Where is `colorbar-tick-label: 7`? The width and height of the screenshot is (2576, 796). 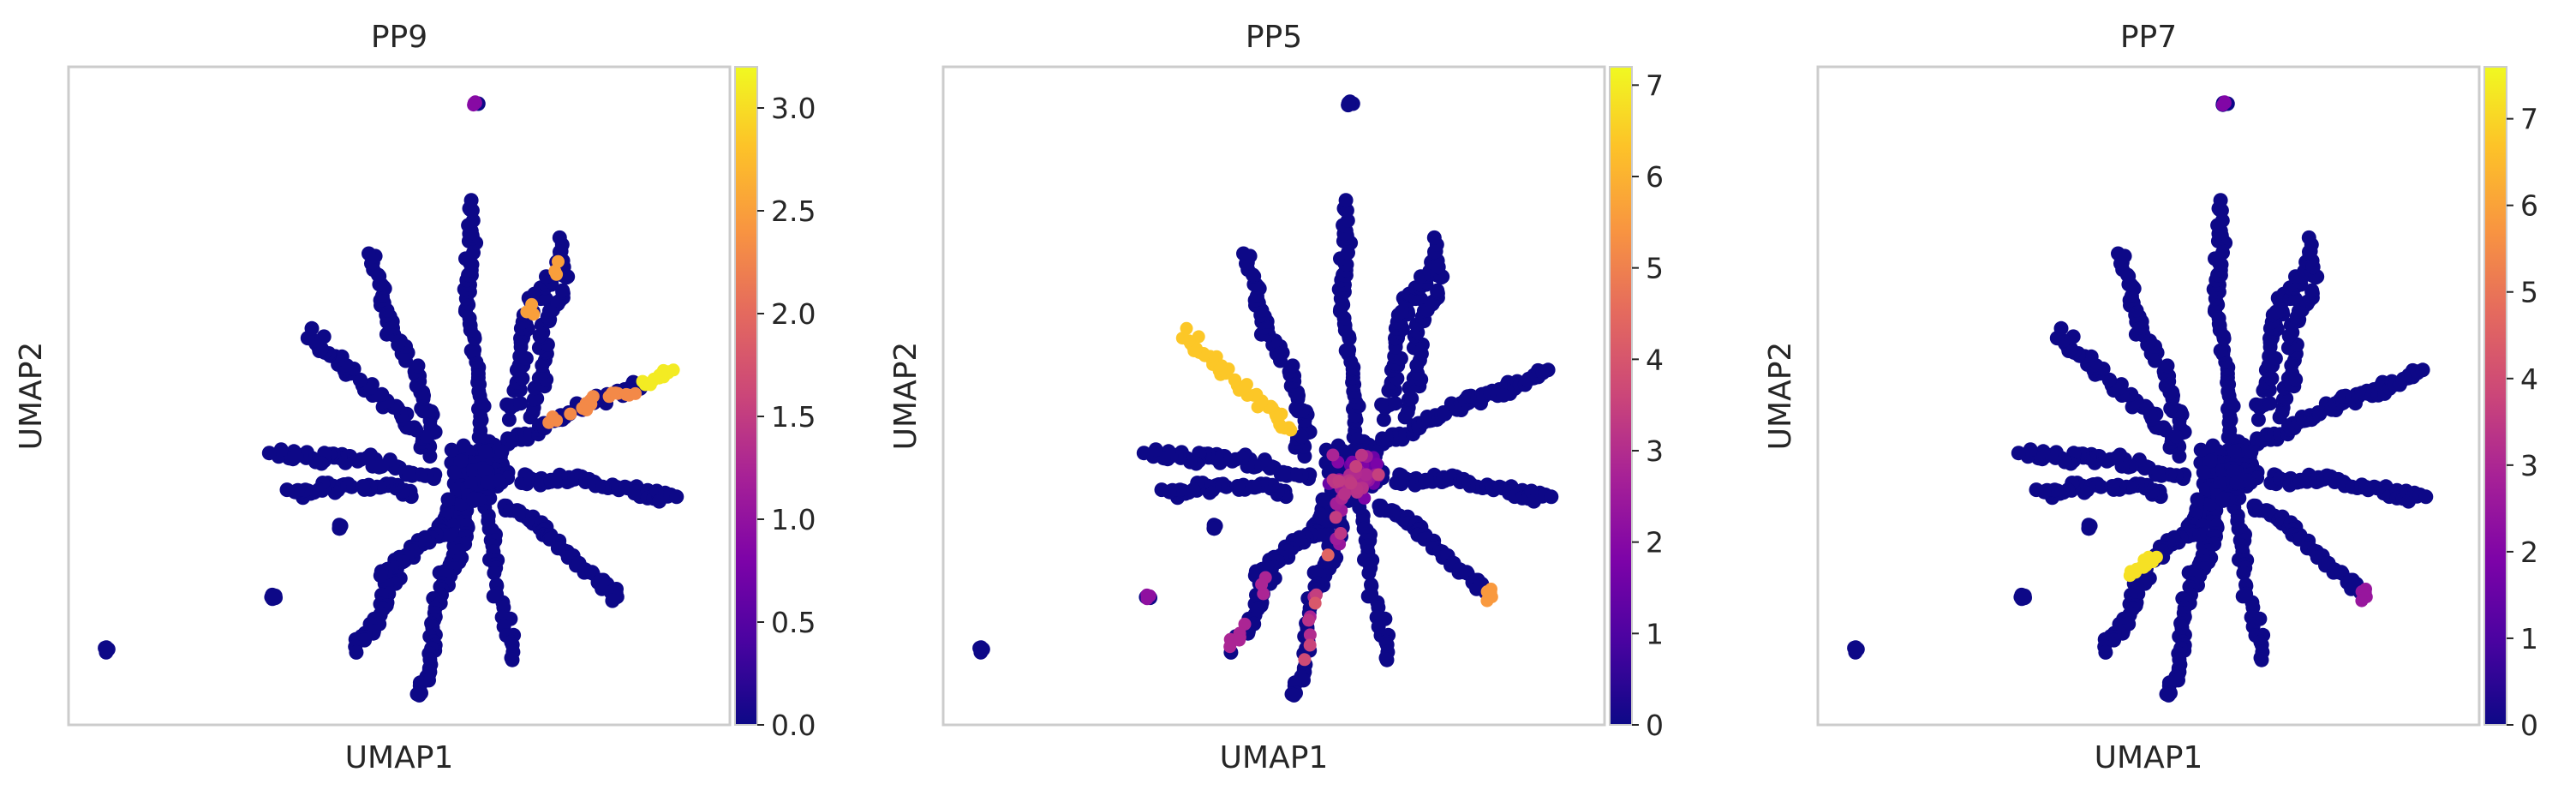
colorbar-tick-label: 7 is located at coordinates (1655, 85).